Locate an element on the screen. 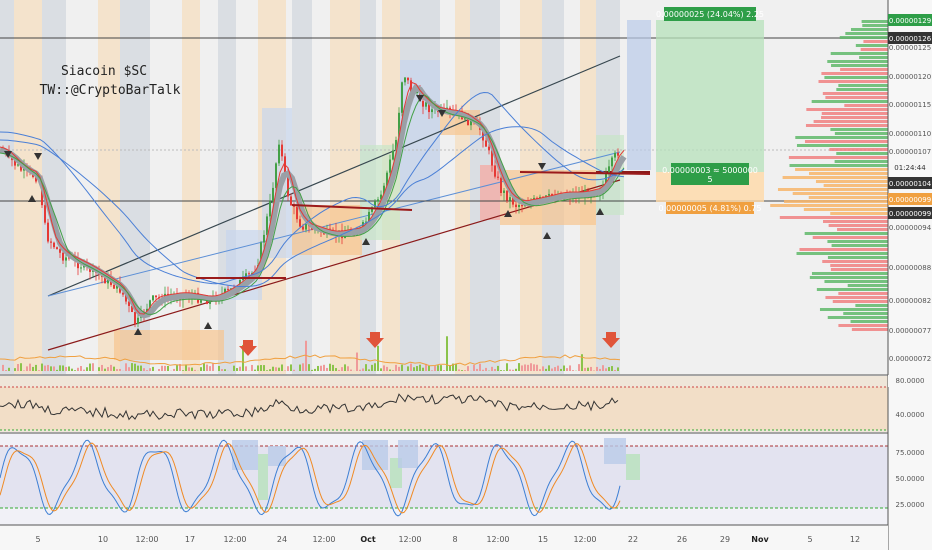  resistance-lines is located at coordinates (423, 225).